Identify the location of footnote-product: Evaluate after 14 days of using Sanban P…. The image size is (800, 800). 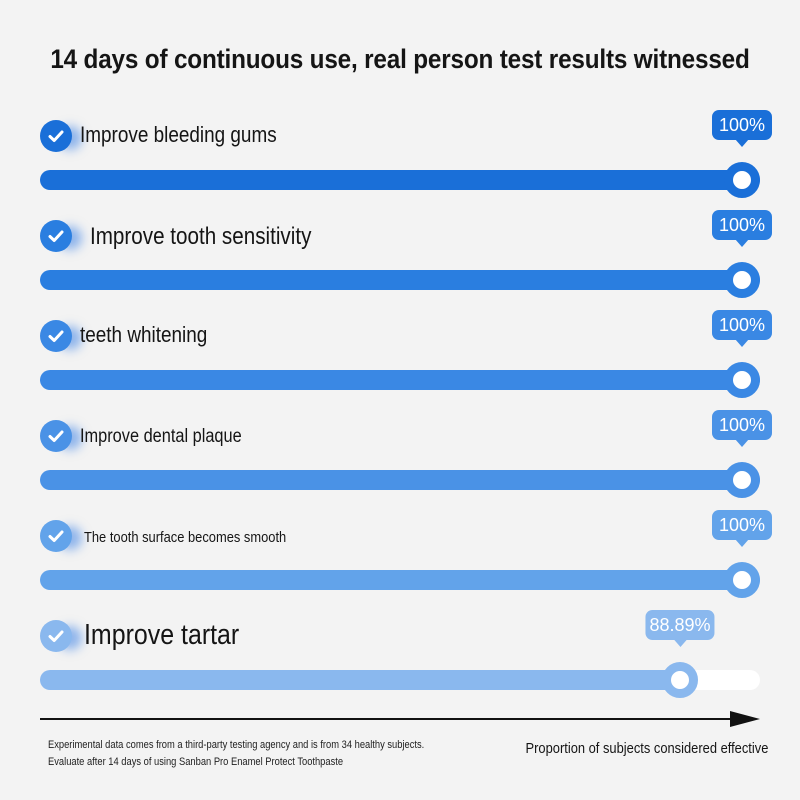
(196, 762).